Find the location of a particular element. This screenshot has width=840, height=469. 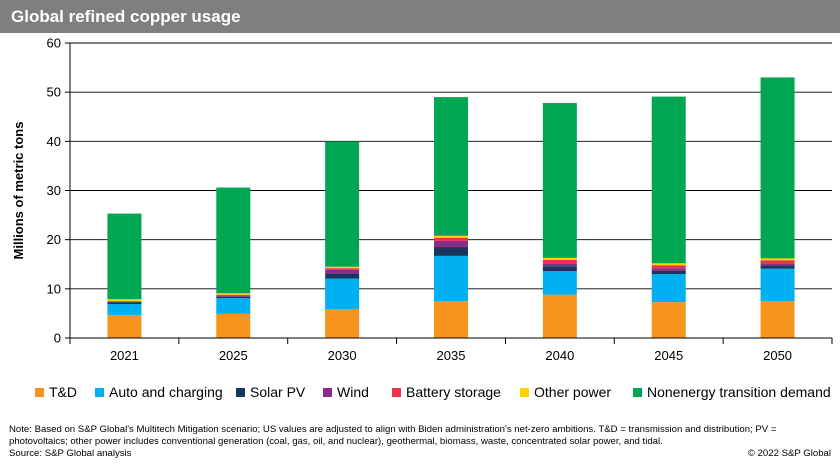

legend-item: Nonenergy transition demand is located at coordinates (732, 392).